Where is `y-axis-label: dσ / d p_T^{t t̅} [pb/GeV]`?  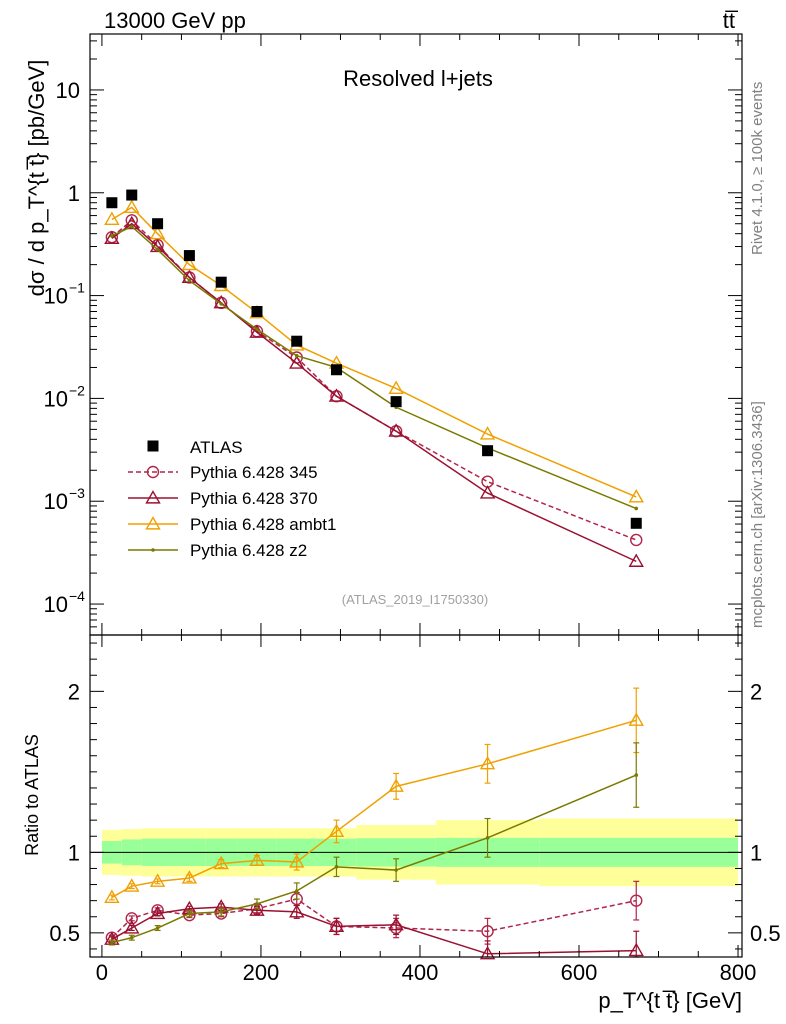
y-axis-label: dσ / d p_T^{t t̅} [pb/GeV] is located at coordinates (36, 178).